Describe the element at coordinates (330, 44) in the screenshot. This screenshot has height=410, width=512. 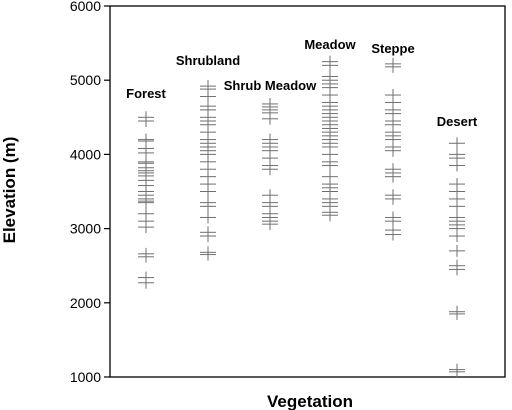
I see `category-label: Meadow` at that location.